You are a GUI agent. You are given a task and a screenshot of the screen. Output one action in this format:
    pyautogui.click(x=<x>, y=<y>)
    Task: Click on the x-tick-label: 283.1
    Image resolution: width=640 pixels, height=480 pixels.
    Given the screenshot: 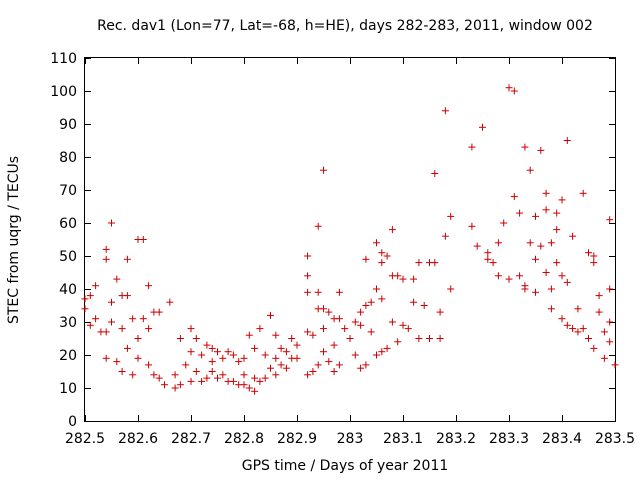 What is the action you would take?
    pyautogui.click(x=403, y=439)
    